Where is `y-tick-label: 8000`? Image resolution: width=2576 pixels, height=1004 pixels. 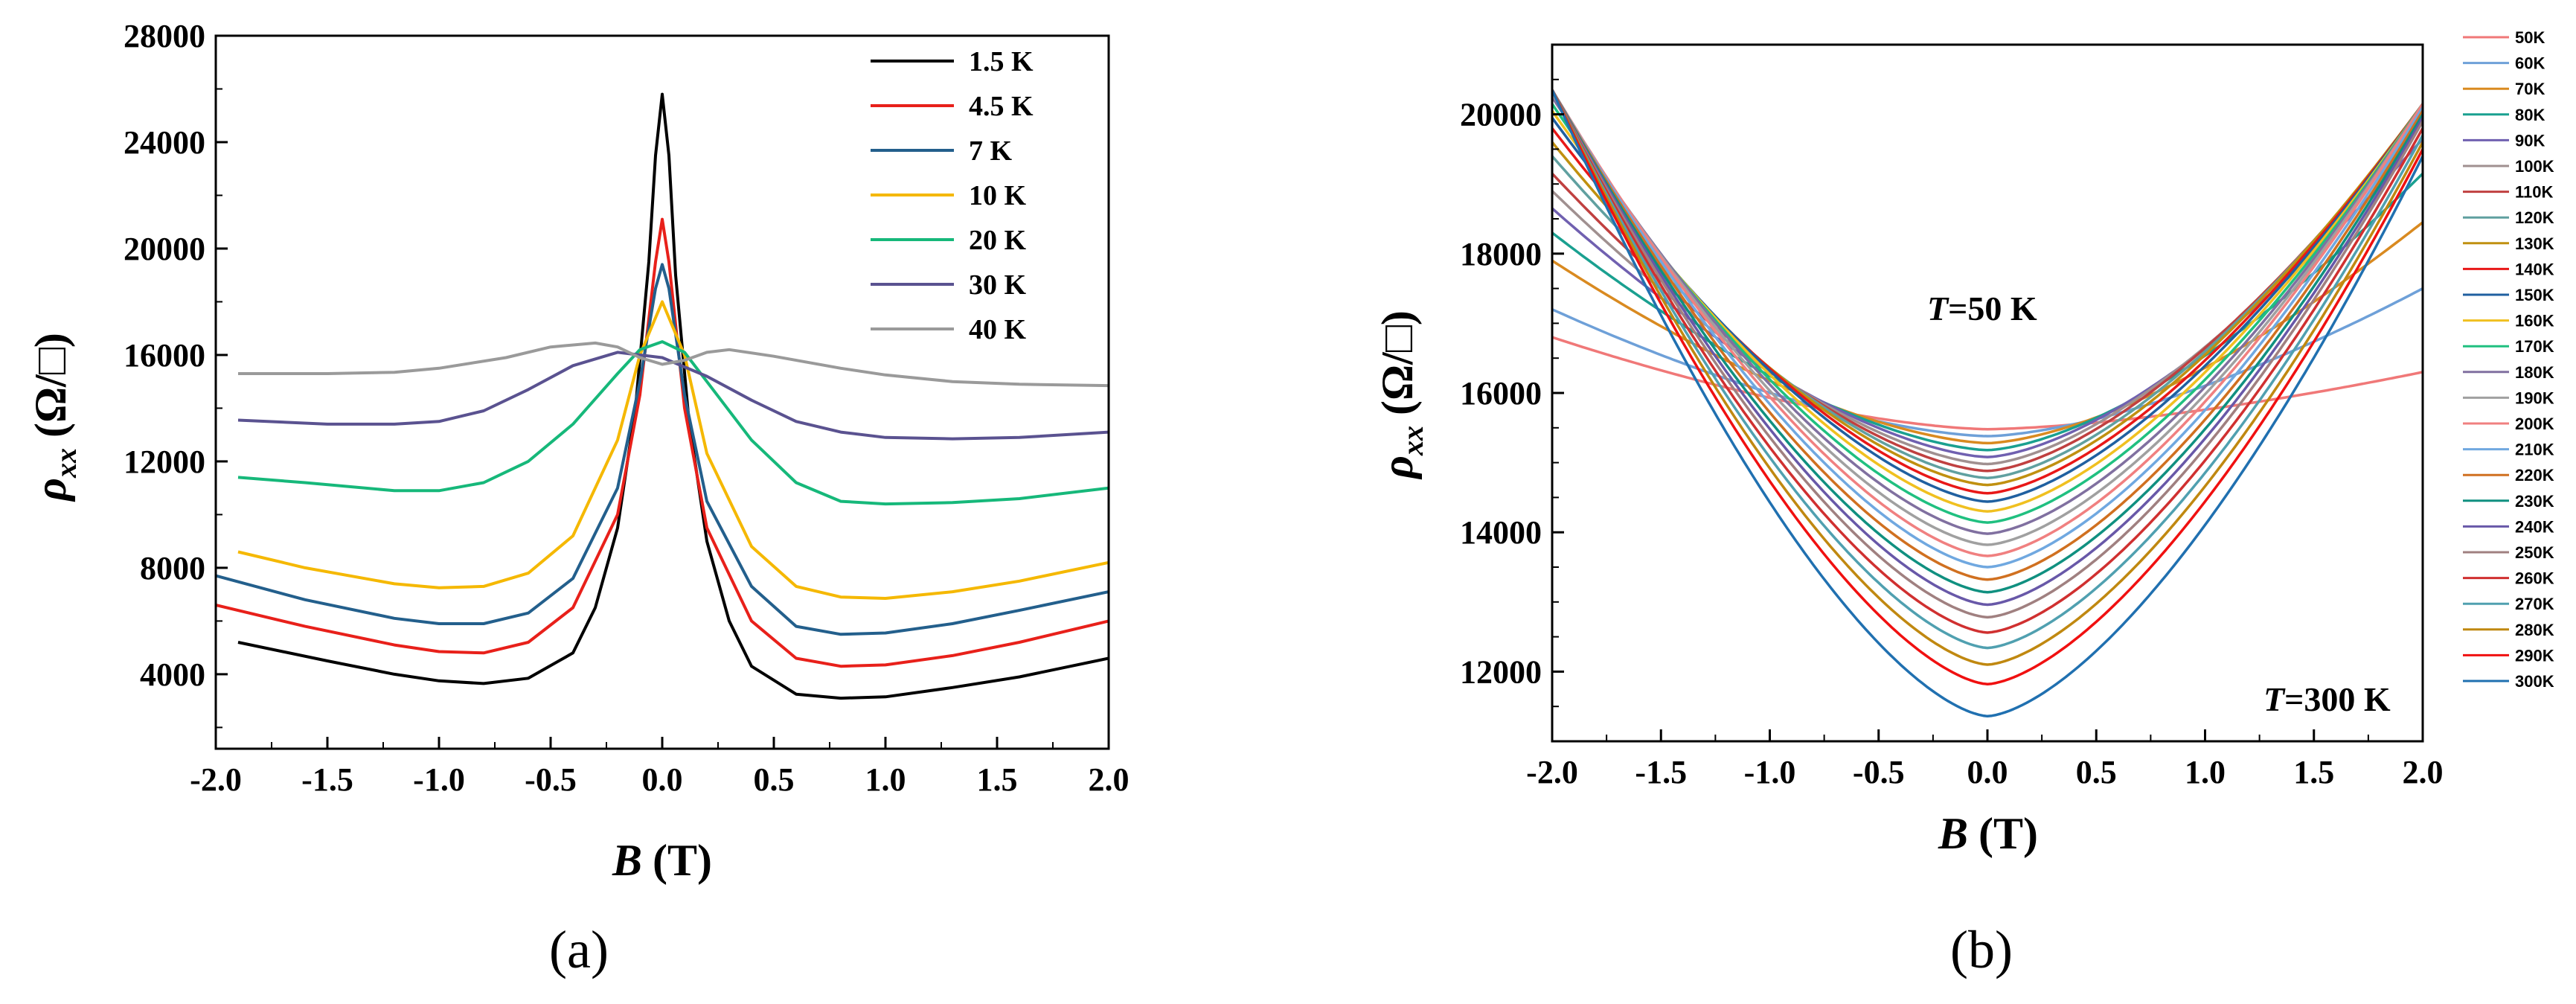
y-tick-label: 8000 is located at coordinates (172, 568).